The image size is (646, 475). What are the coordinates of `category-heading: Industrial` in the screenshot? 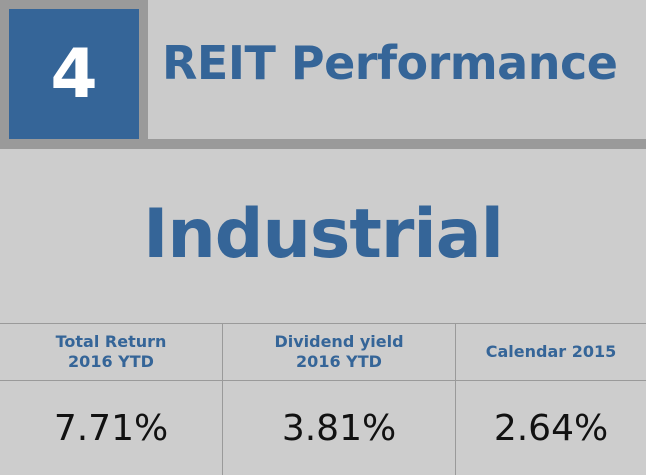 It's located at (323, 234).